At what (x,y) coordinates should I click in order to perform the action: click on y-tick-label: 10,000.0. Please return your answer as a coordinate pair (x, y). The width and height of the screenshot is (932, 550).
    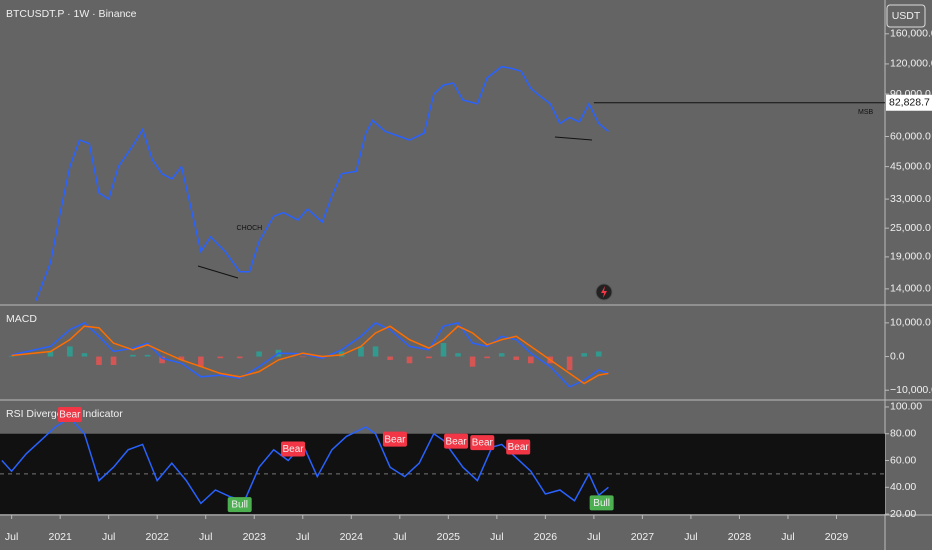
    Looking at the image, I should click on (910, 323).